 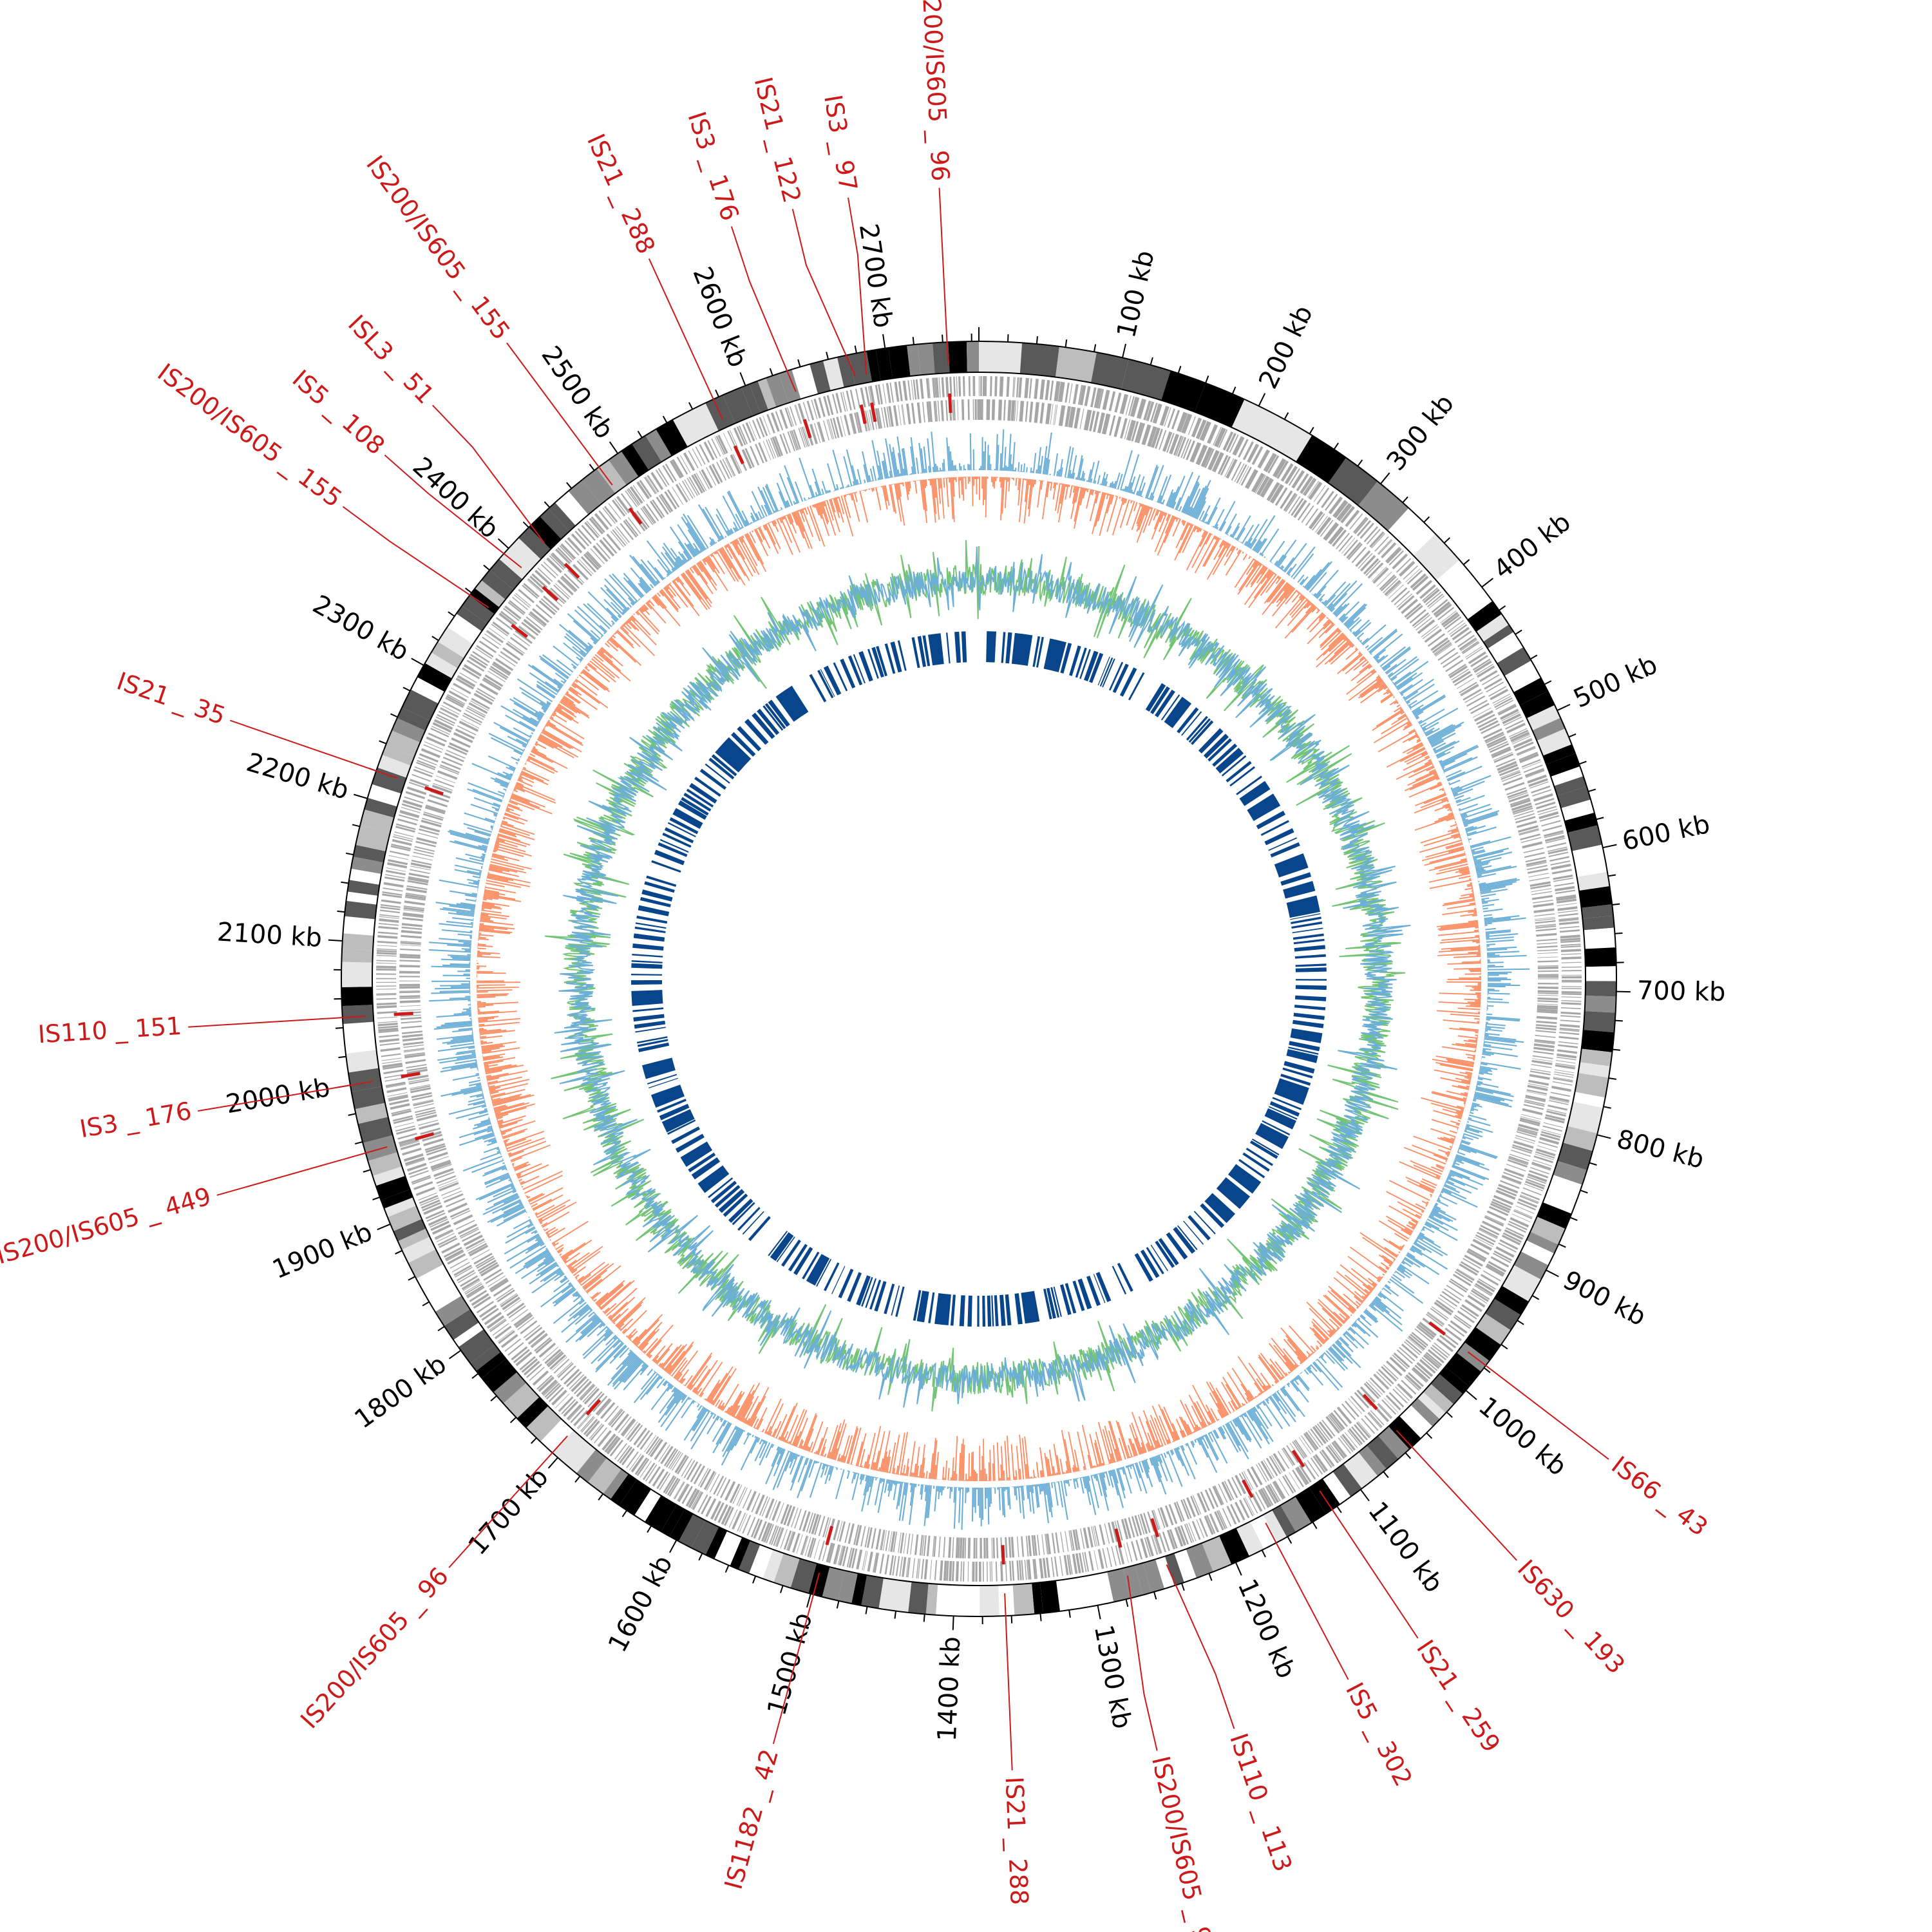 What do you see at coordinates (277, 1022) in the screenshot?
I see `is-leader-line` at bounding box center [277, 1022].